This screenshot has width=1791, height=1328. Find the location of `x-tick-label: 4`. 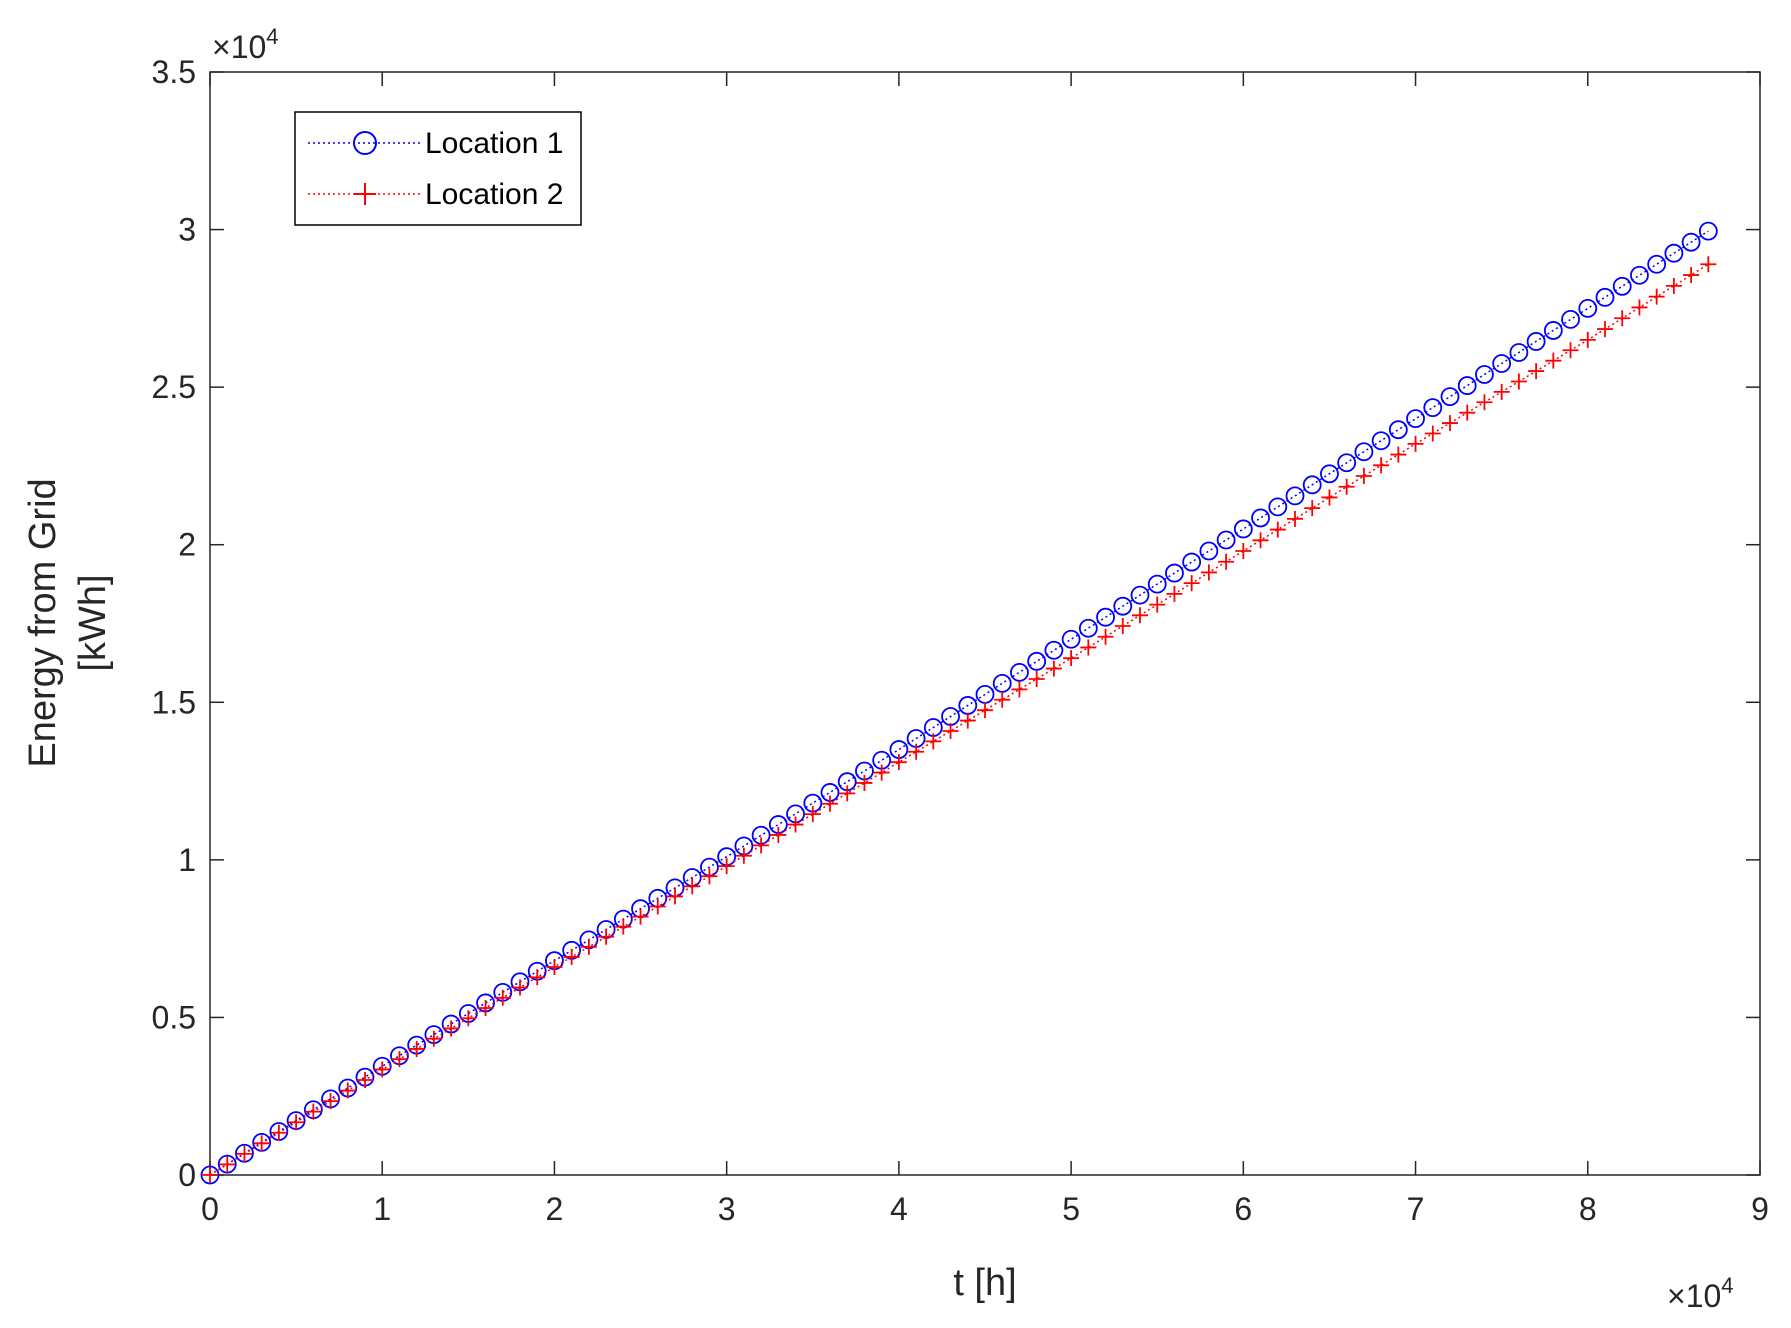

x-tick-label: 4 is located at coordinates (899, 1209).